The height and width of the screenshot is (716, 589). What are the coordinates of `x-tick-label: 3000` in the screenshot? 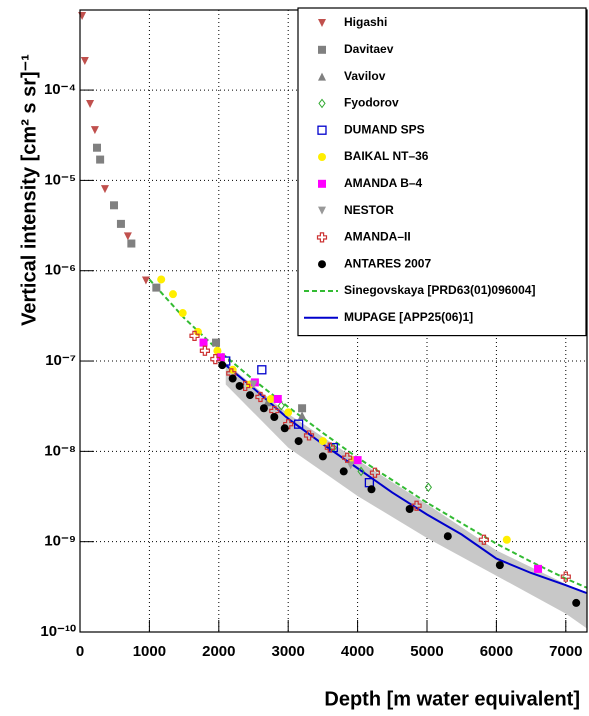 It's located at (288, 651).